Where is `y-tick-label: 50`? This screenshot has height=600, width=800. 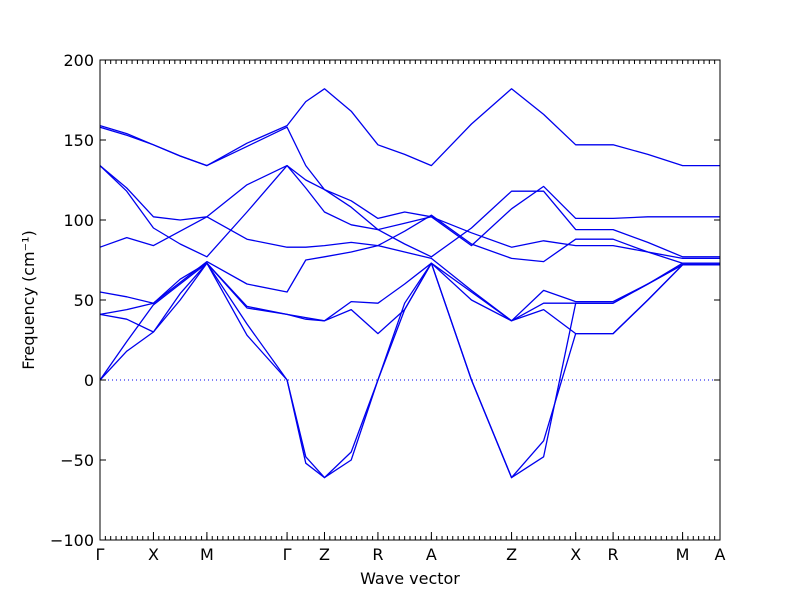 y-tick-label: 50 is located at coordinates (84, 300).